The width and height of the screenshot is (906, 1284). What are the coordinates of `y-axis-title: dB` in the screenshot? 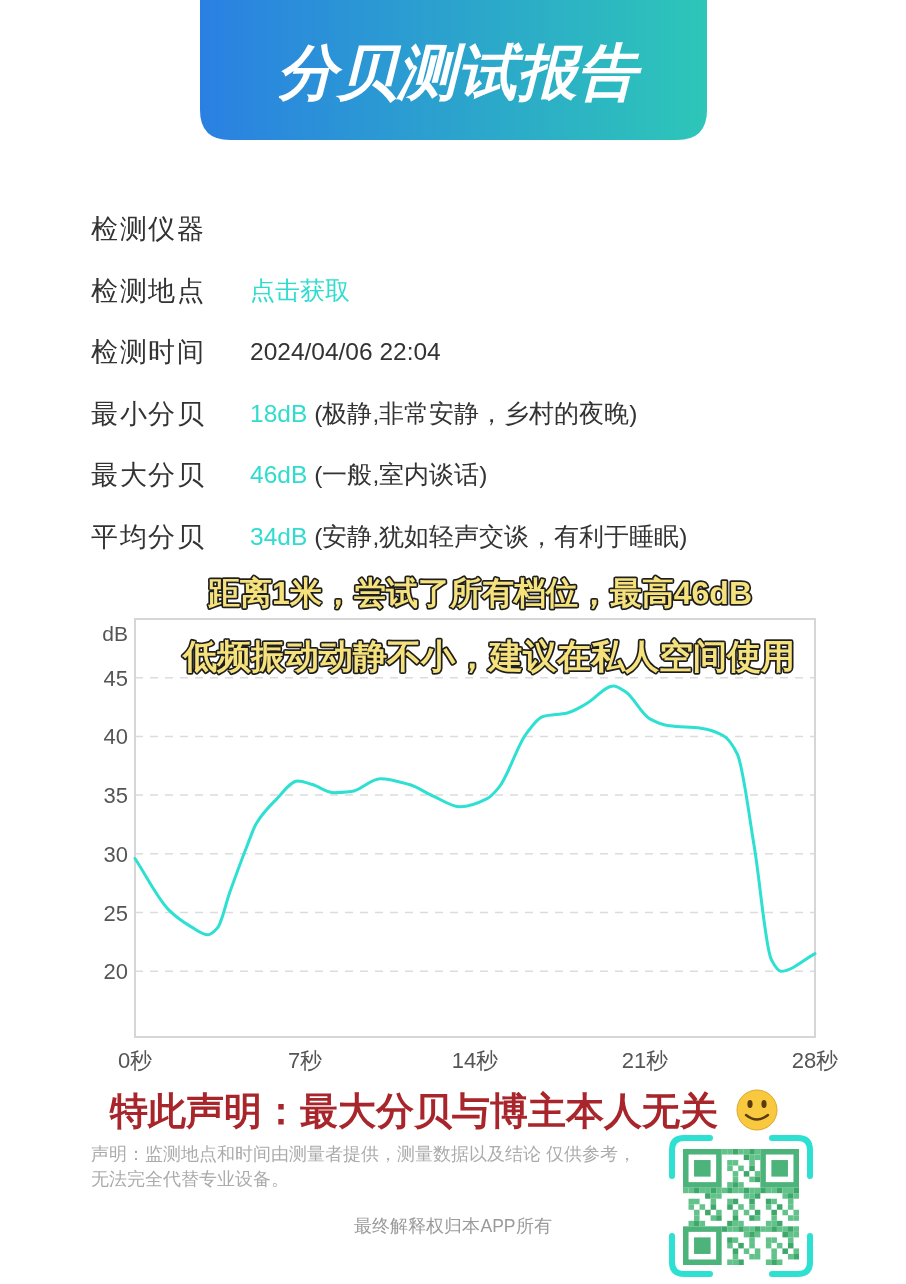 It's located at (115, 633).